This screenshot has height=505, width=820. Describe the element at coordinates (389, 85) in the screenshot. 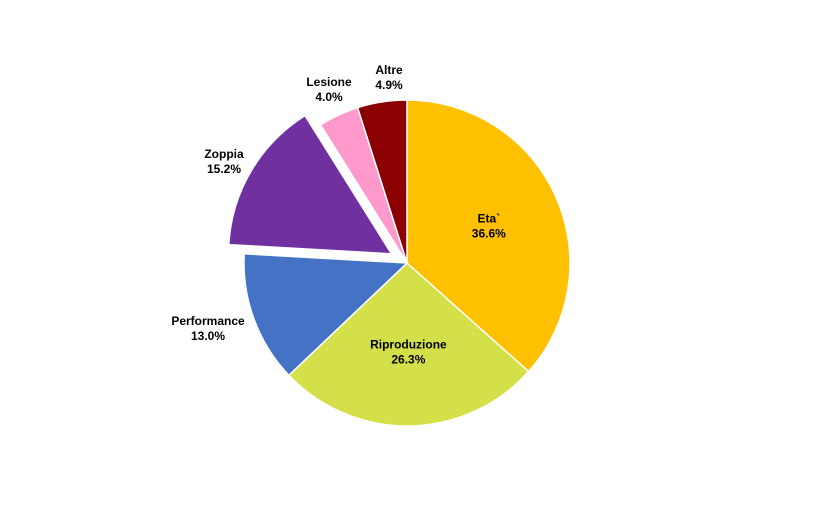

I see `pie-label-value: 4.9%` at that location.